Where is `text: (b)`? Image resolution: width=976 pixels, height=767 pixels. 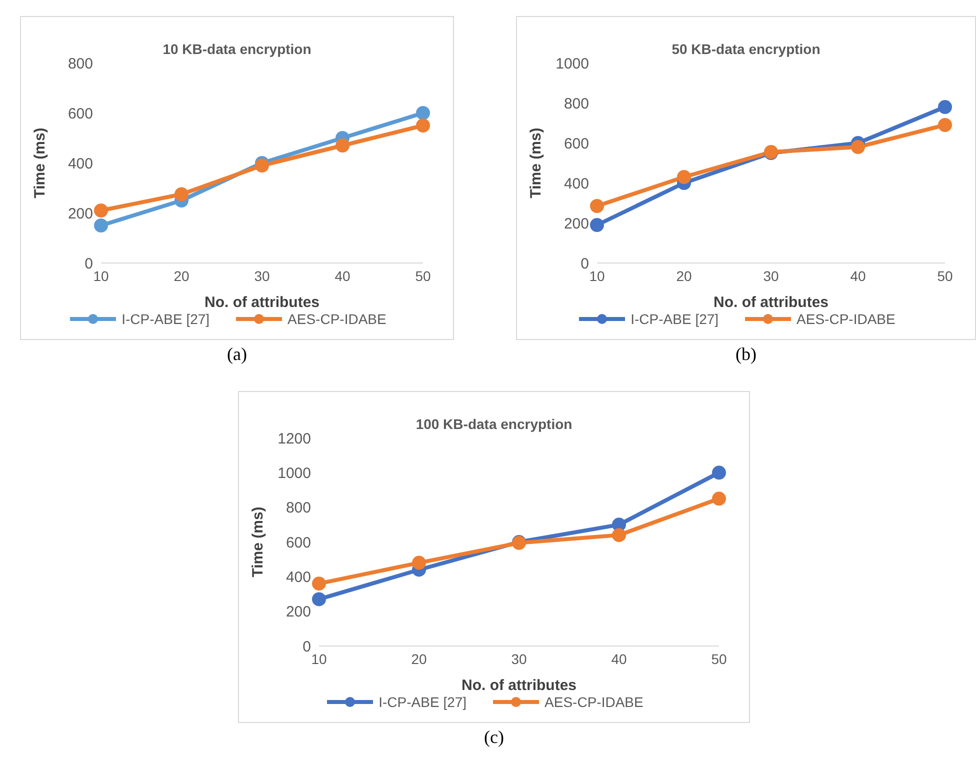 text: (b) is located at coordinates (746, 354).